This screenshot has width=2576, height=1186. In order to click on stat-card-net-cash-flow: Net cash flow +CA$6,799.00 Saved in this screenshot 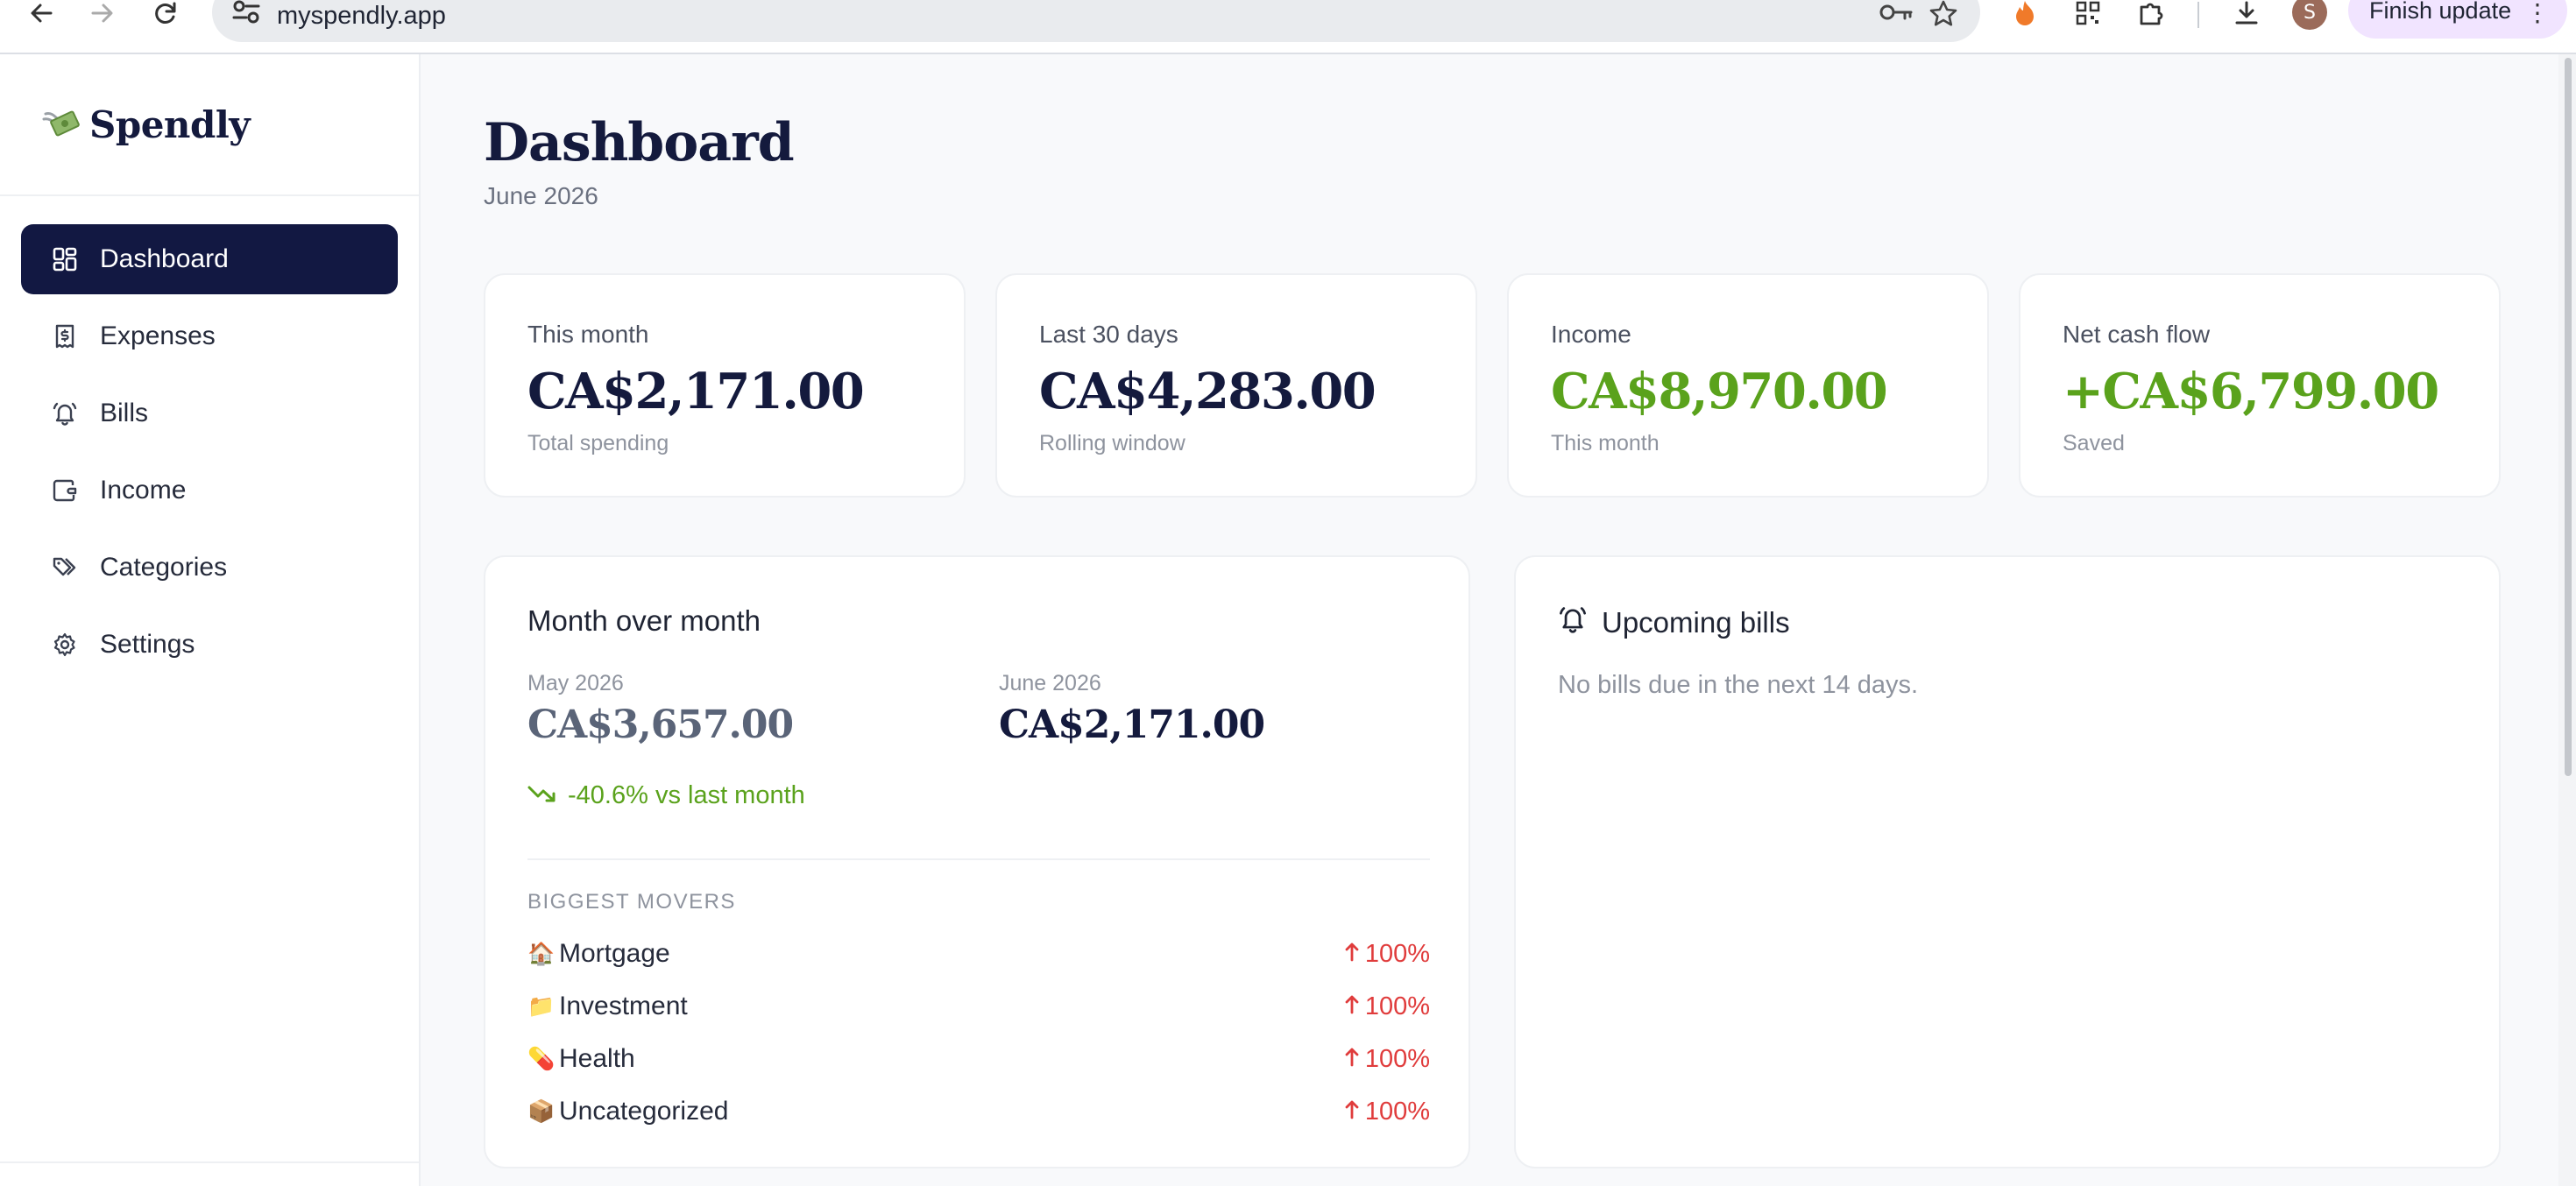, I will do `click(2260, 385)`.